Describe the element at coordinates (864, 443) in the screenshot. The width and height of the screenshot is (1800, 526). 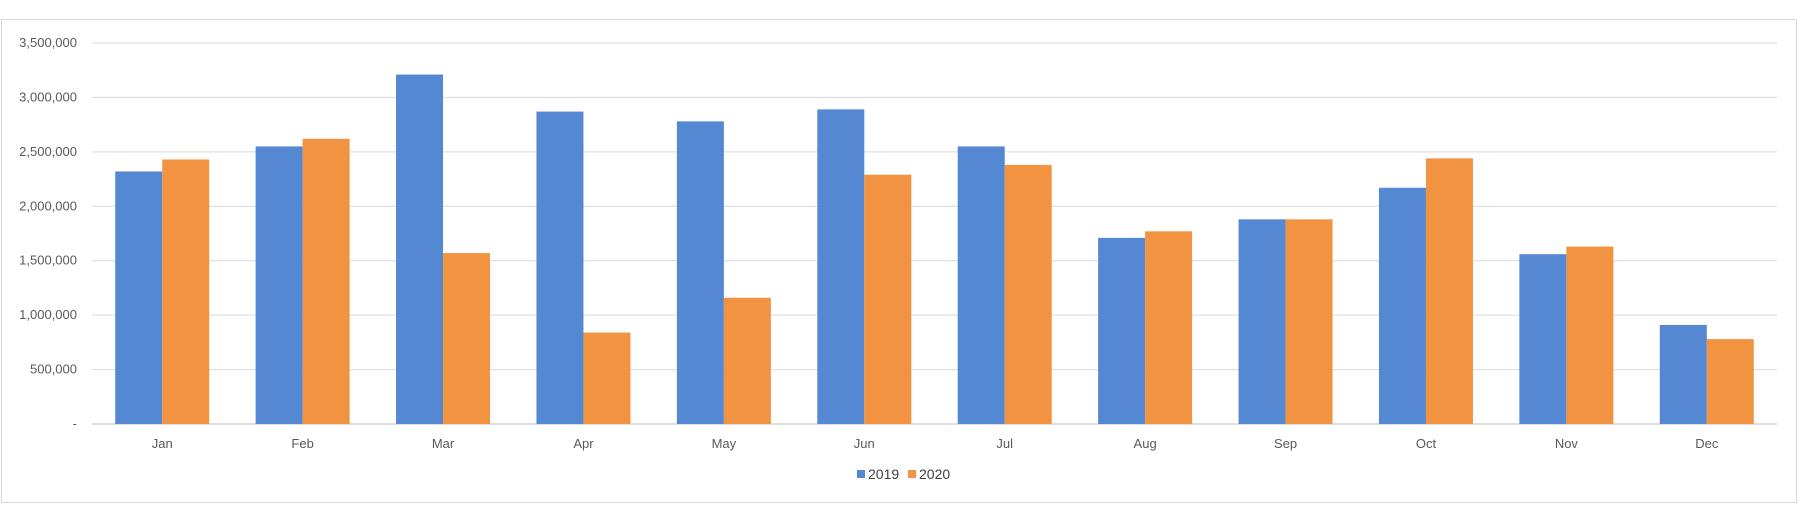
I see `x-tick-label: Jun` at that location.